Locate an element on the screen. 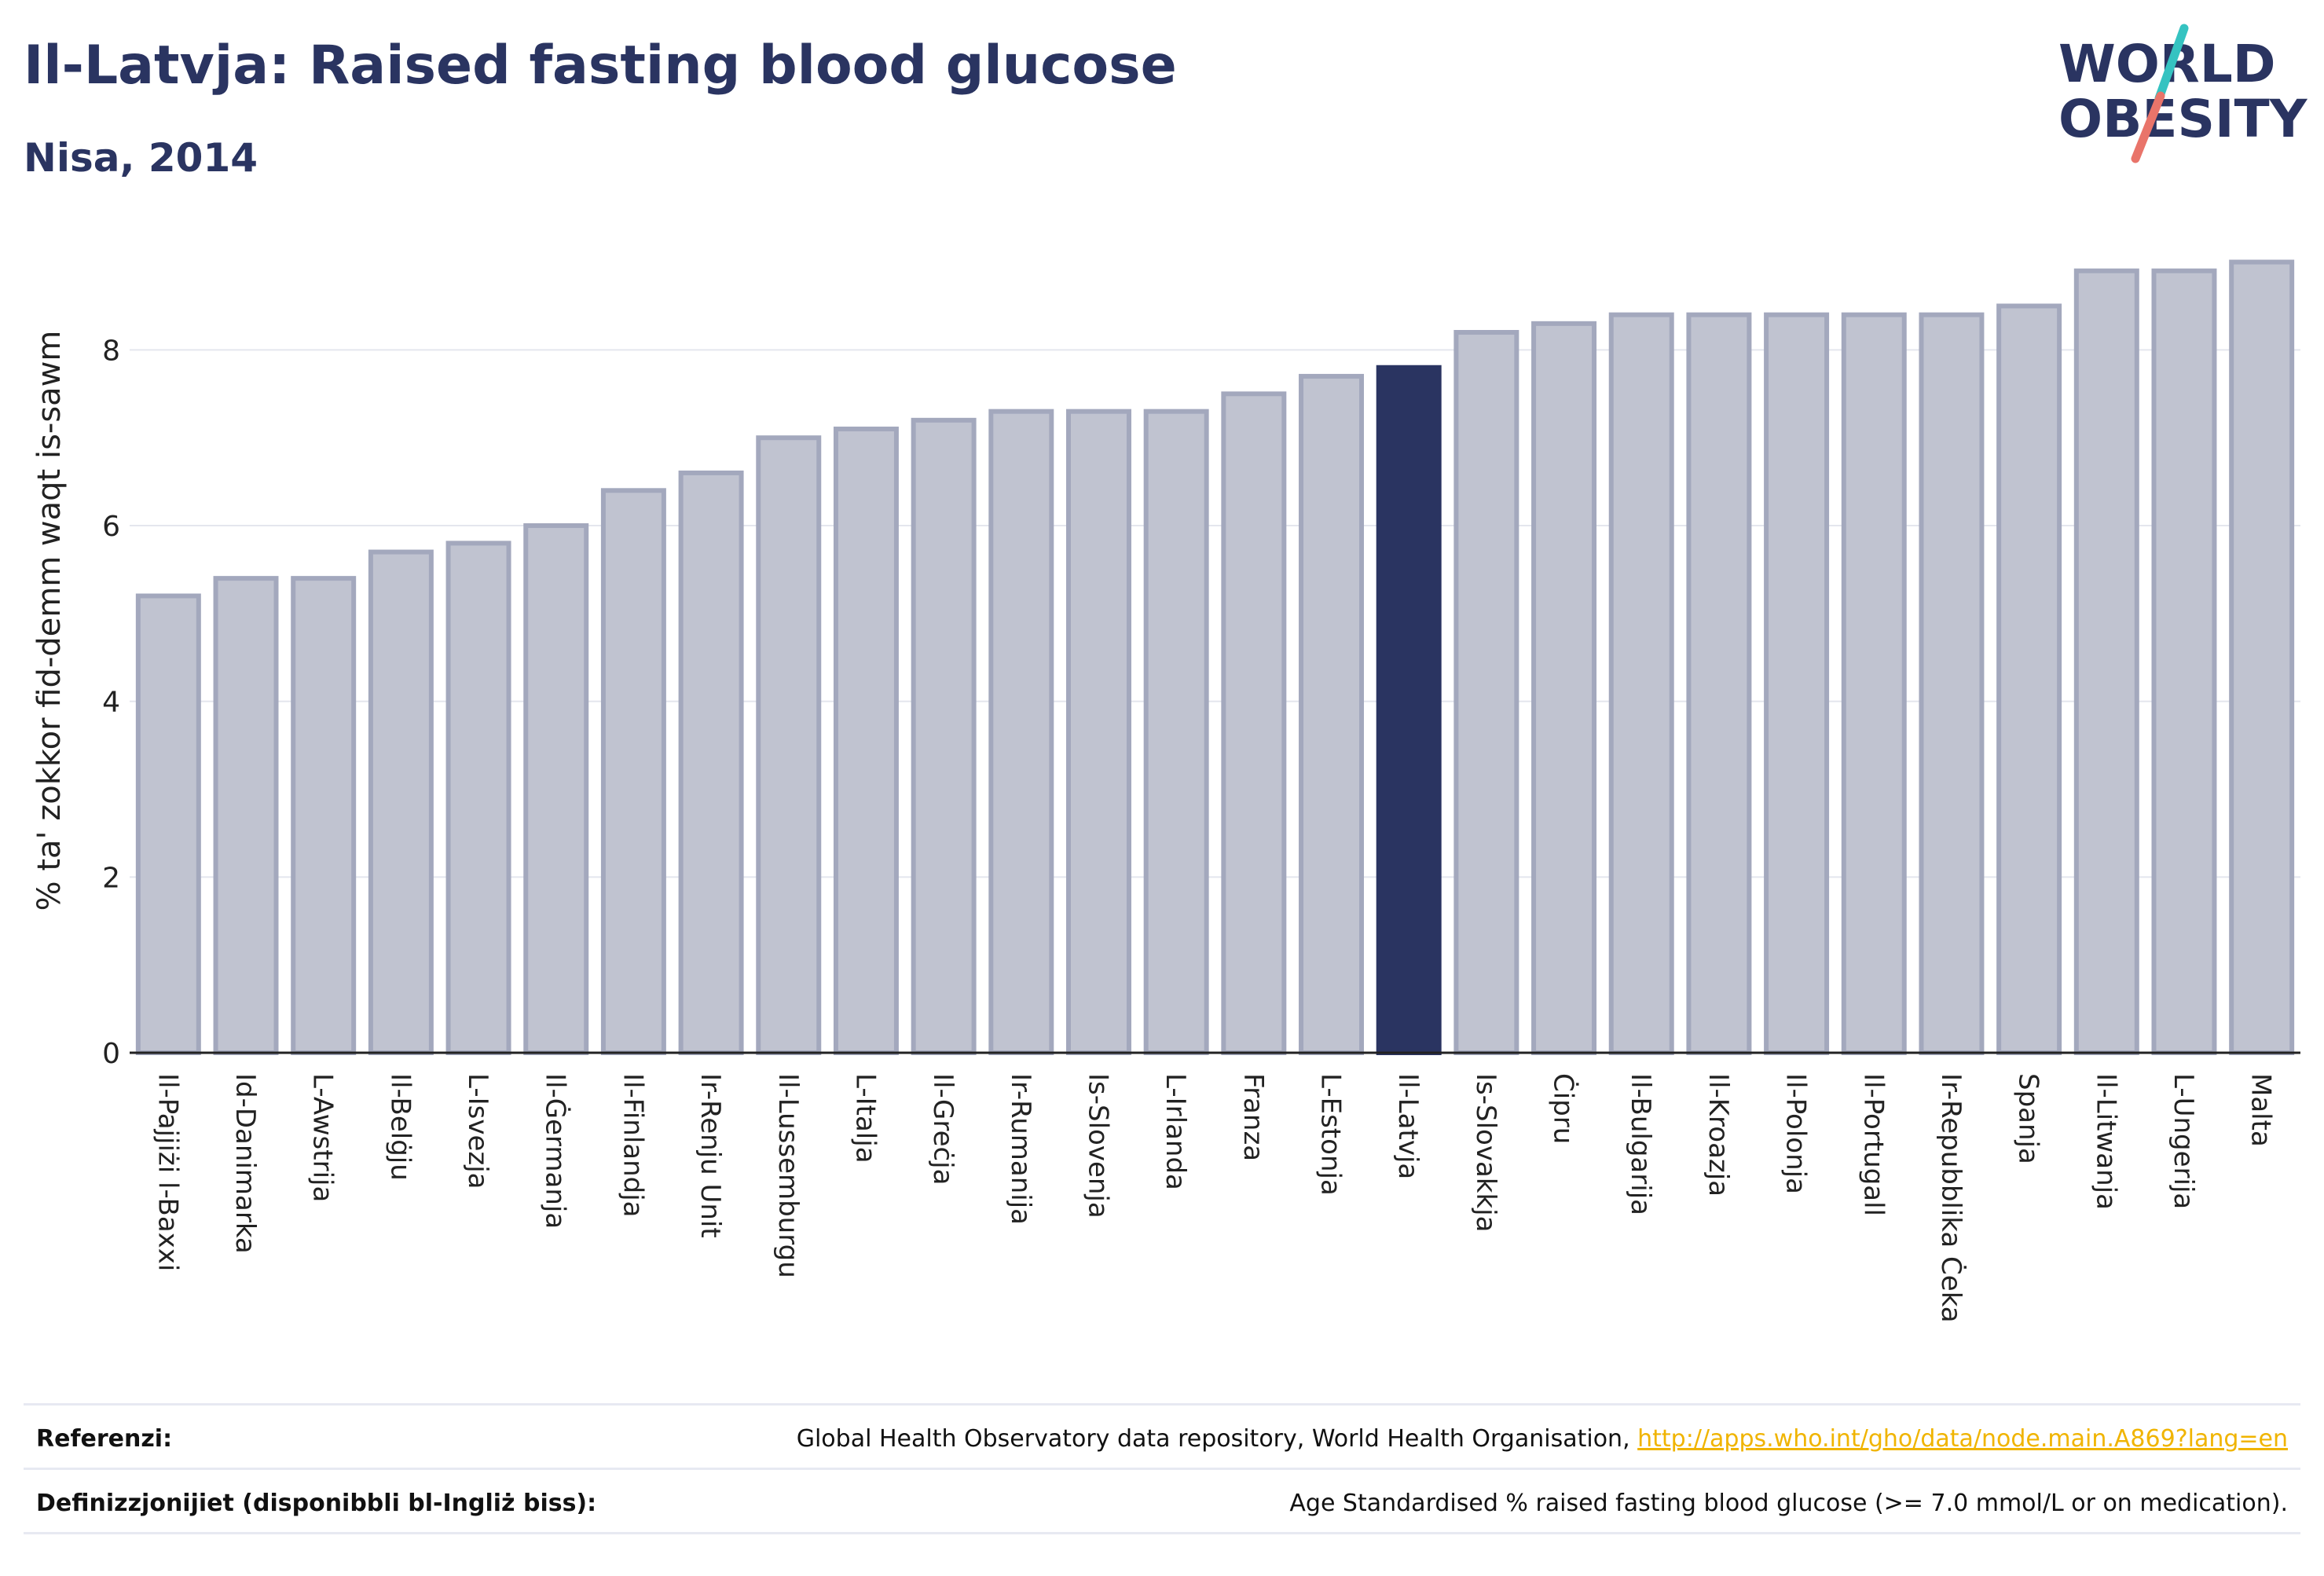 Image resolution: width=2324 pixels, height=1576 pixels. logo-word-obesity: OBESITY is located at coordinates (2183, 119).